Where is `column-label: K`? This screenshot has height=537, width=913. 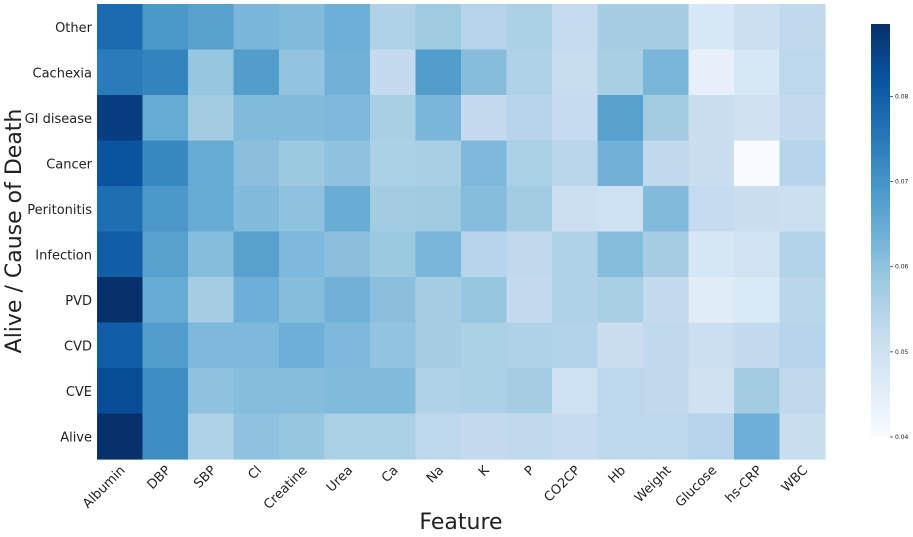 column-label: K is located at coordinates (484, 471).